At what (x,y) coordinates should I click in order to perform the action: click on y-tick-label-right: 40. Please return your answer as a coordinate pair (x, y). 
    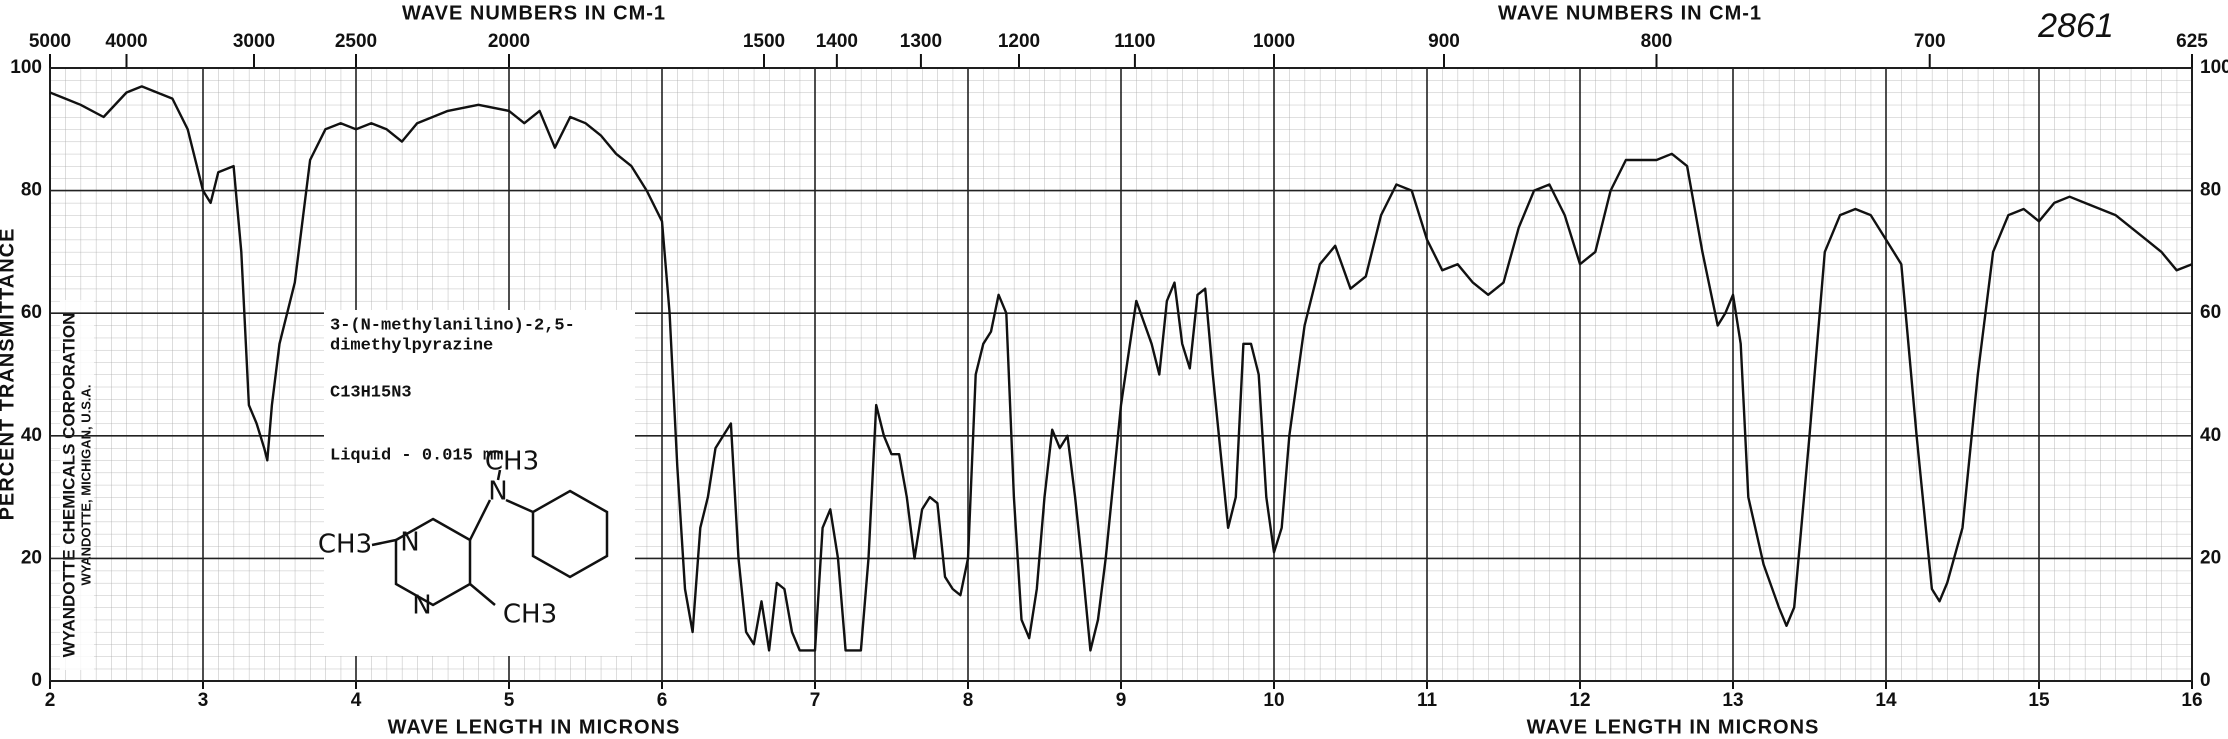
    Looking at the image, I should click on (2210, 435).